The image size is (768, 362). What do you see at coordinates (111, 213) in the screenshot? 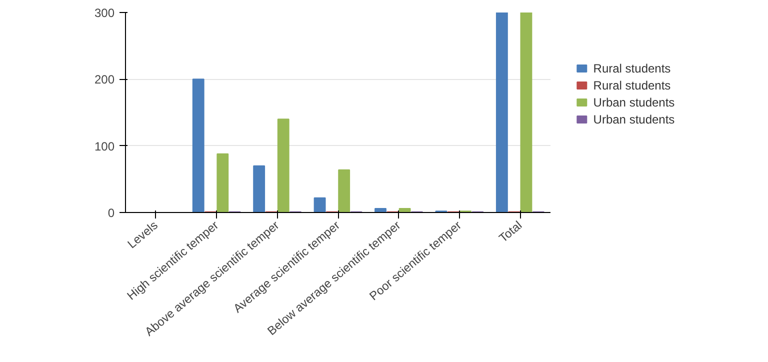
I see `y-tick-label: 0` at bounding box center [111, 213].